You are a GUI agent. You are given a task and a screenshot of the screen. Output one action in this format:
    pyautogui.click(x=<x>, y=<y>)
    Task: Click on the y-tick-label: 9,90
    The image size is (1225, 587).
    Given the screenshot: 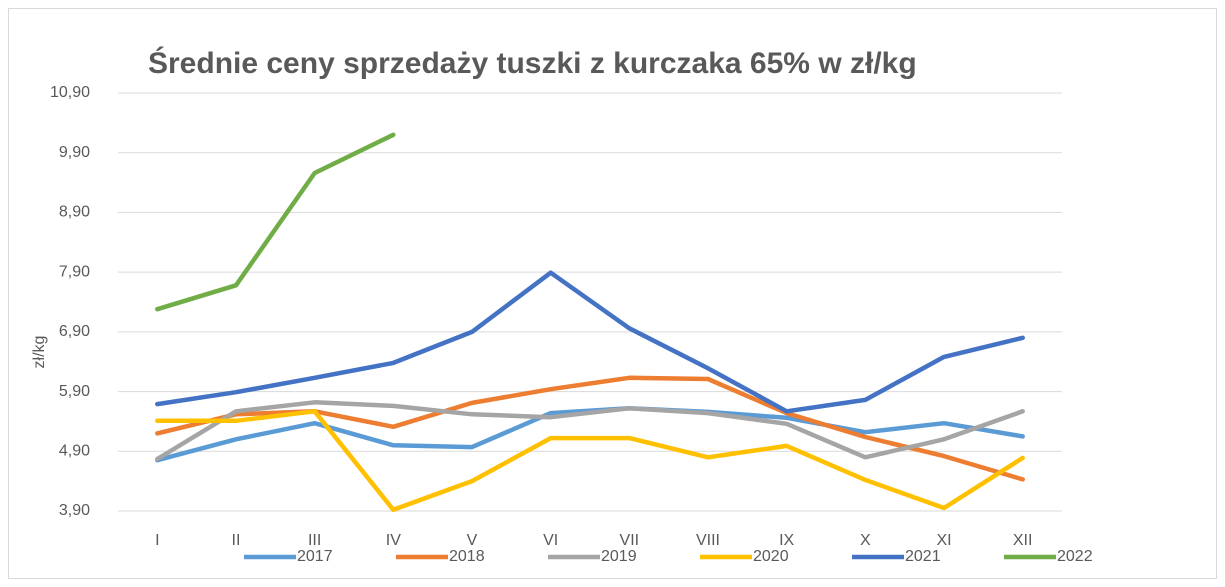 What is the action you would take?
    pyautogui.click(x=74, y=152)
    